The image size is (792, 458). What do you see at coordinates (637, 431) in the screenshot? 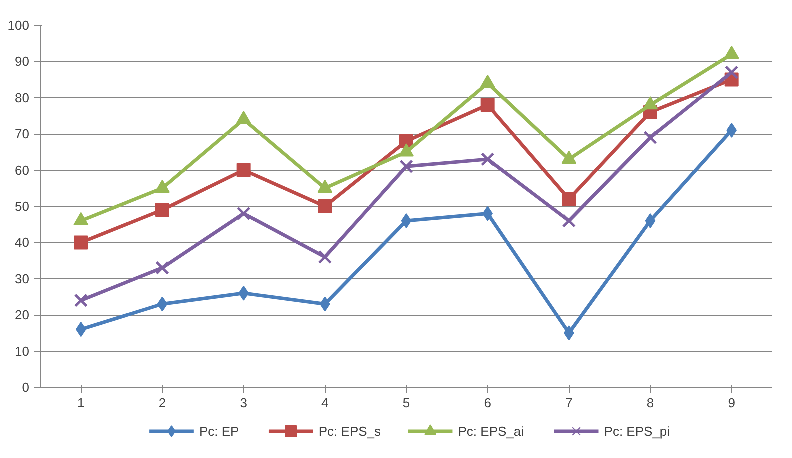
I see `legend-label: Pc: EPS_pi` at bounding box center [637, 431].